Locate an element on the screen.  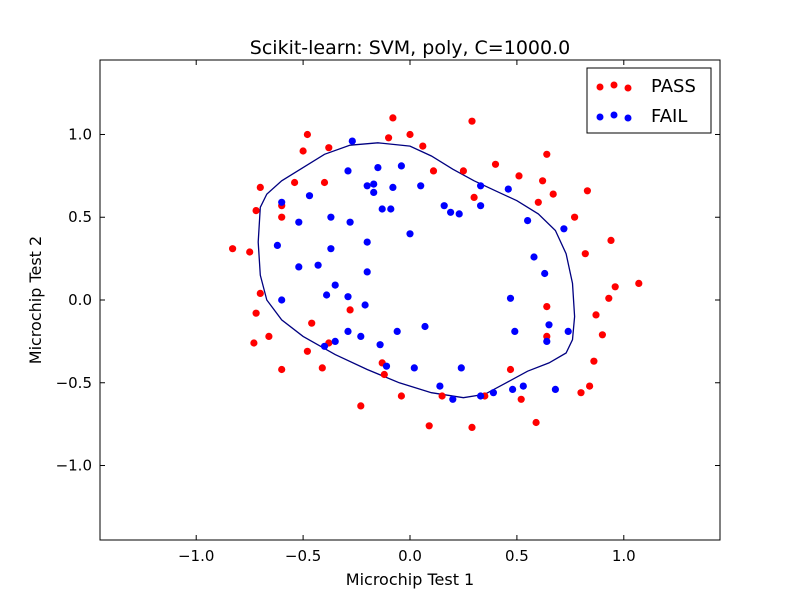
x-tick-label: 1.0 is located at coordinates (624, 556).